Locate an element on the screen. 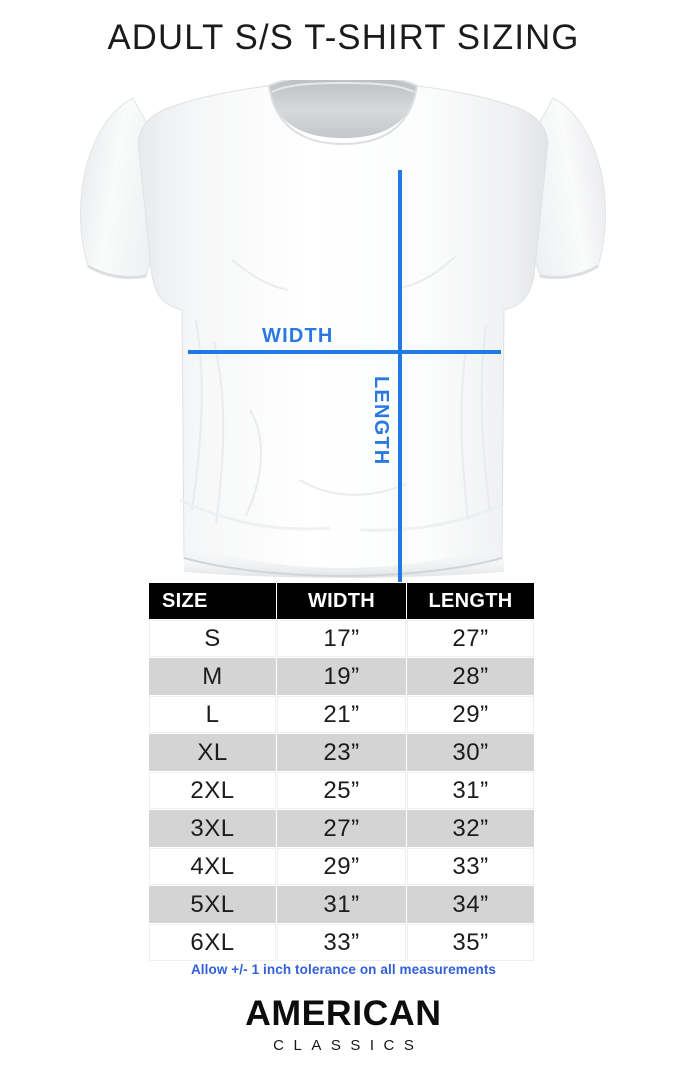 The width and height of the screenshot is (687, 1080). cell-size: L is located at coordinates (212, 714).